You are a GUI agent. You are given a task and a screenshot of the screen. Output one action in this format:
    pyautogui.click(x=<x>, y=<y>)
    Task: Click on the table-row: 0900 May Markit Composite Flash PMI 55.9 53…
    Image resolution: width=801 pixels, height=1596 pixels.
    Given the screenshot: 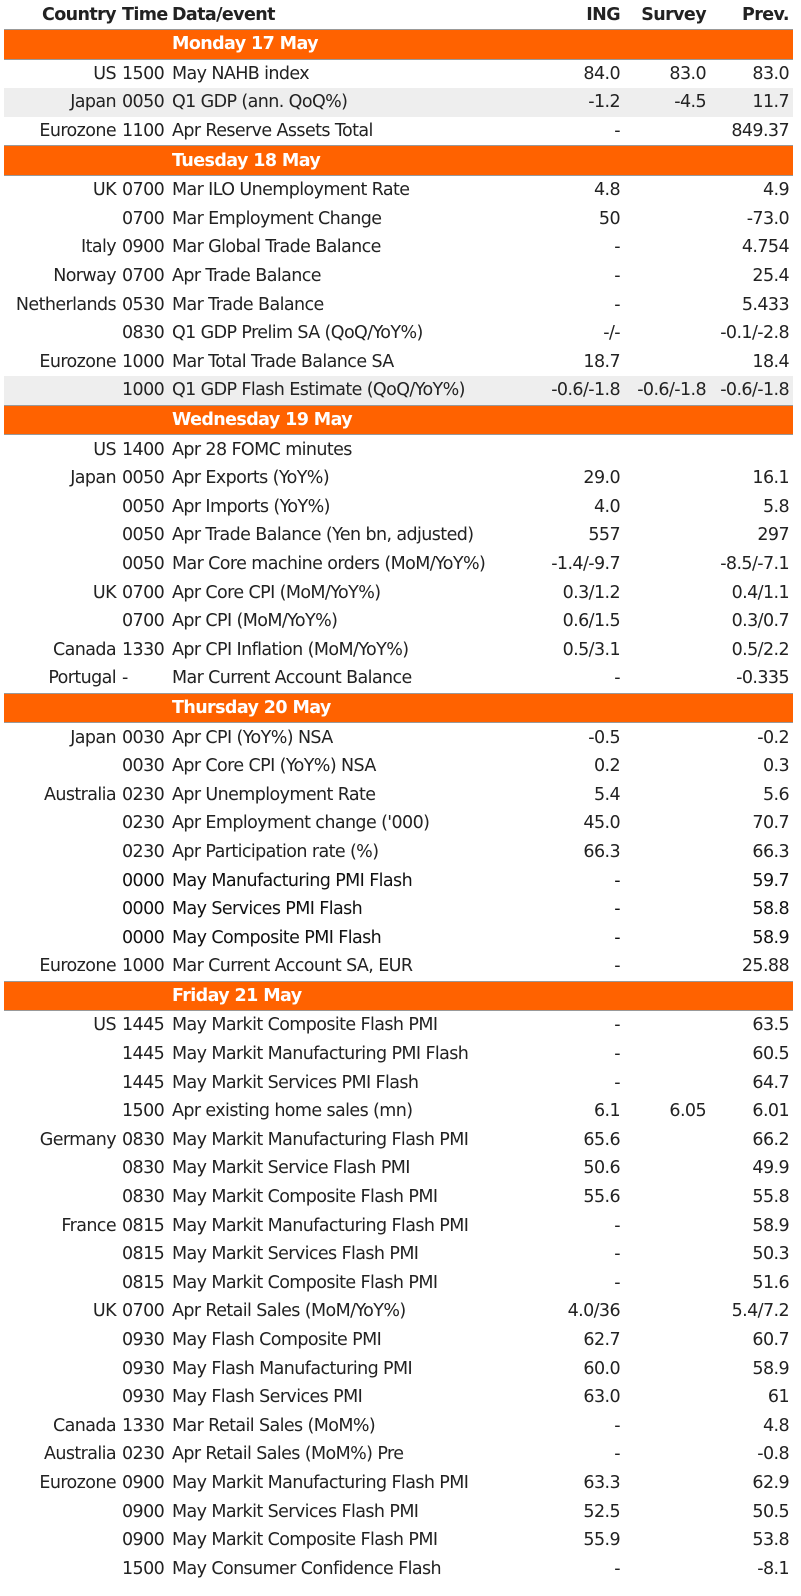 What is the action you would take?
    pyautogui.click(x=398, y=1540)
    